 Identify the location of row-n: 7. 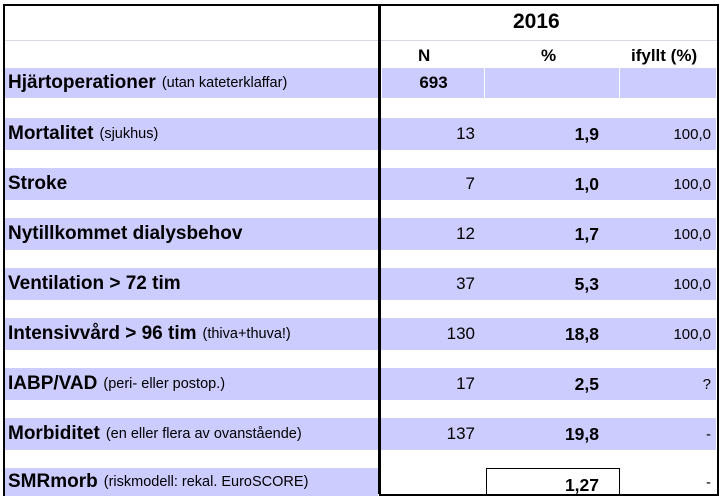
(470, 183).